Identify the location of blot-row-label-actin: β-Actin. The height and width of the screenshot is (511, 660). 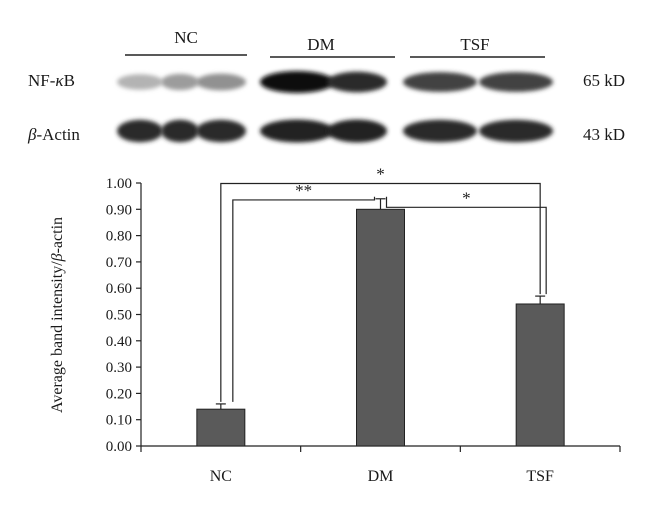
(53, 134).